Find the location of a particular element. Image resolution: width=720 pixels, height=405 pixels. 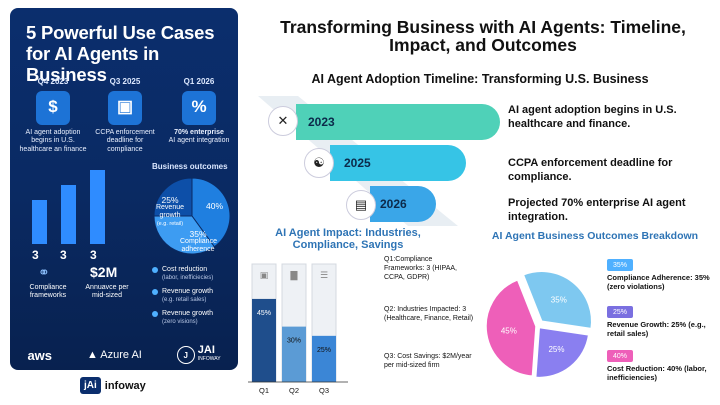

timeline-bar-2026: 2026 is located at coordinates (403, 204).